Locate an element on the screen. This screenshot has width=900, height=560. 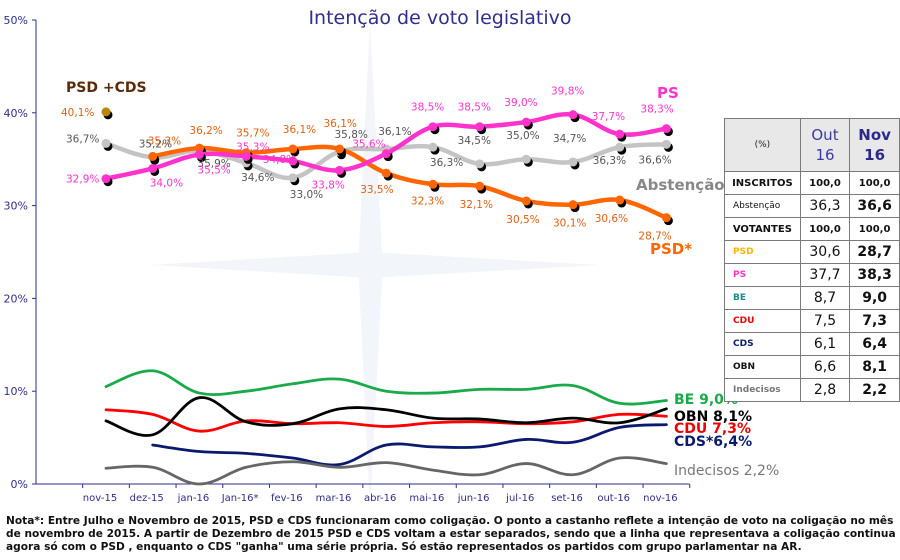
row-label: Abstenção is located at coordinates (762, 206).